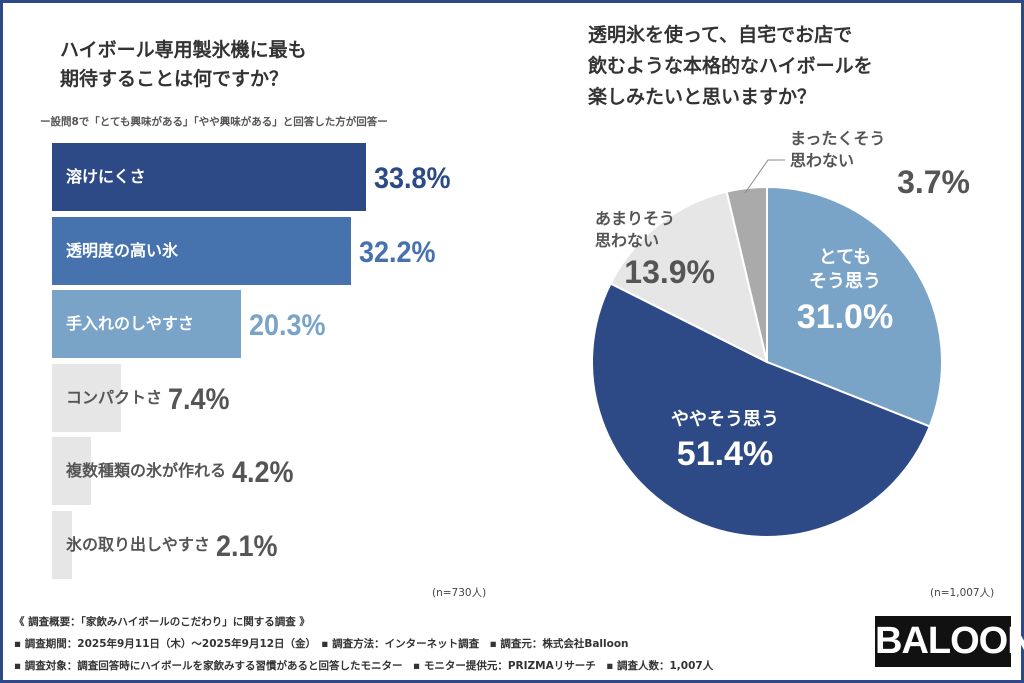 The image size is (1024, 683). Describe the element at coordinates (669, 272) in the screenshot. I see `pie-value-label: 13.9%` at that location.